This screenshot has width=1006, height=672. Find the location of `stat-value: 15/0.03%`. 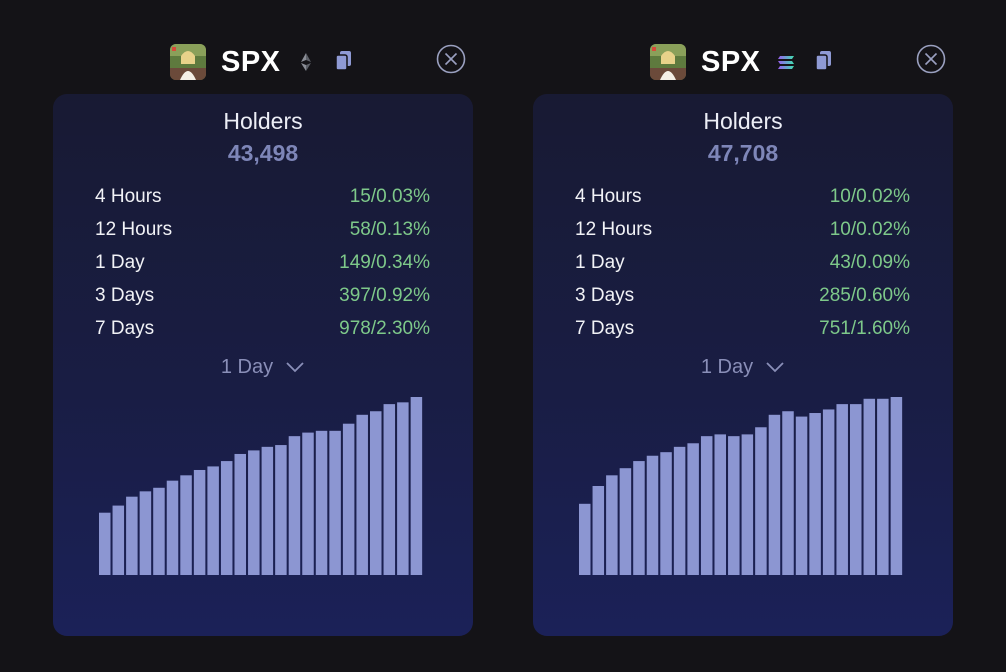

stat-value: 15/0.03% is located at coordinates (389, 196).